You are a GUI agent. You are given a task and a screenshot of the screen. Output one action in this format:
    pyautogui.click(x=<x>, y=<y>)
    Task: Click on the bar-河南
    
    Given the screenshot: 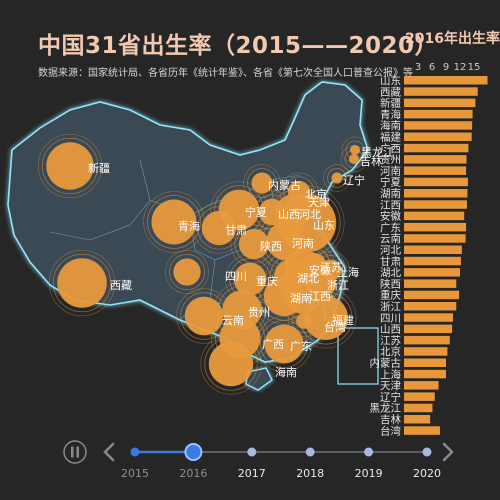 What is the action you would take?
    pyautogui.click(x=435, y=170)
    